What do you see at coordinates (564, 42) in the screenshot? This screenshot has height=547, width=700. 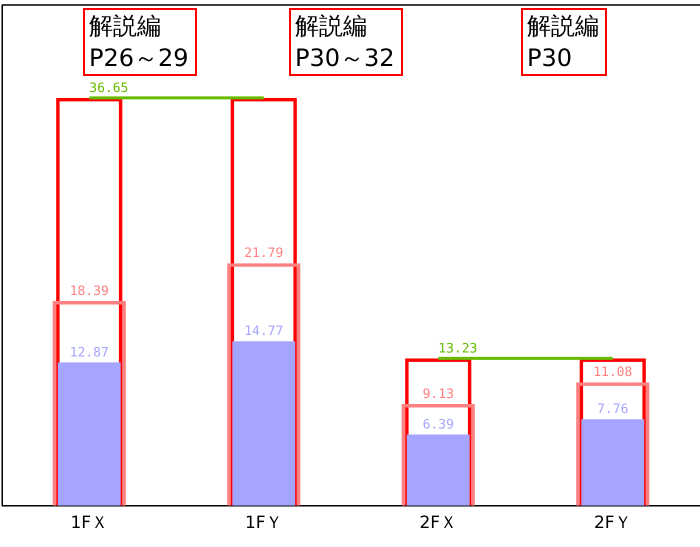 I see `text: 解説編 P30` at bounding box center [564, 42].